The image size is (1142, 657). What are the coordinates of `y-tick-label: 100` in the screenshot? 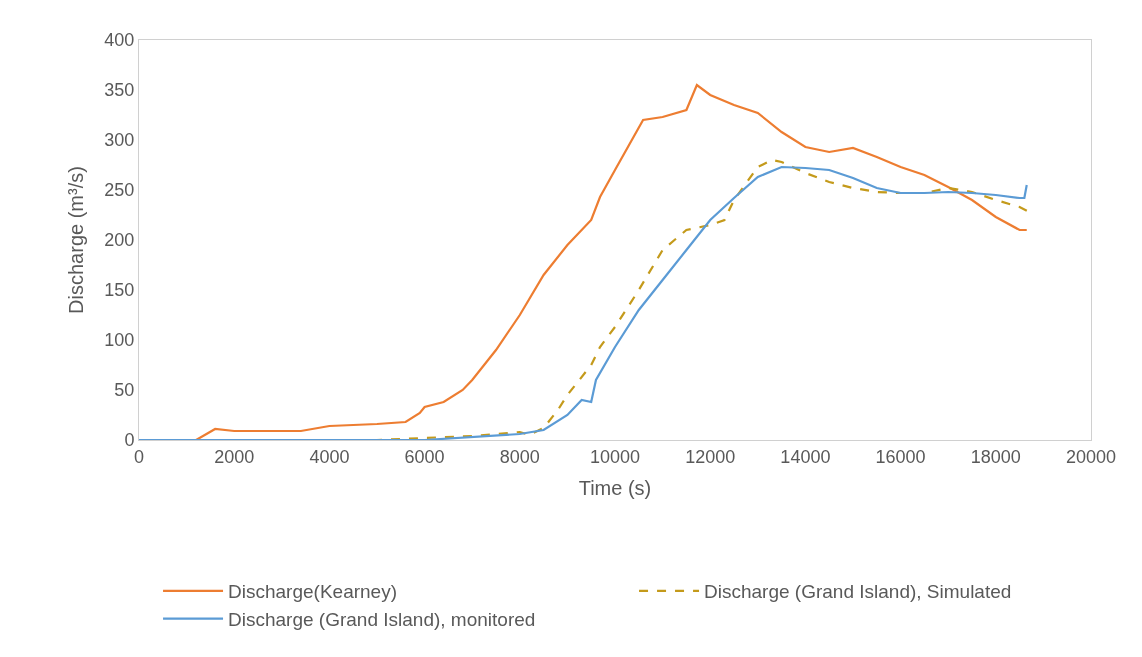 It's located at (119, 340).